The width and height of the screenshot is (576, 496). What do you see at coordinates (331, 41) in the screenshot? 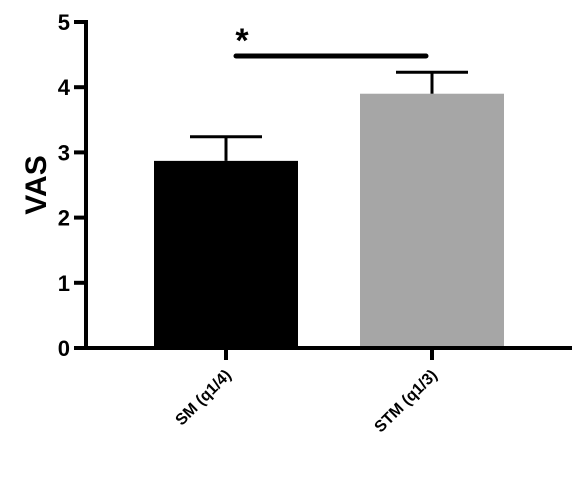
I see `significance-annotation: *` at bounding box center [331, 41].